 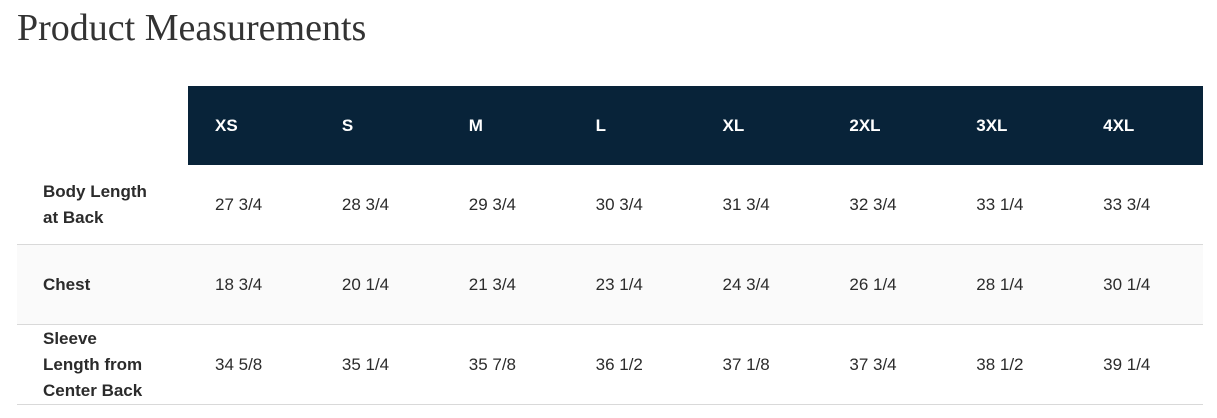 I want to click on column-header: 2XL, so click(x=865, y=125).